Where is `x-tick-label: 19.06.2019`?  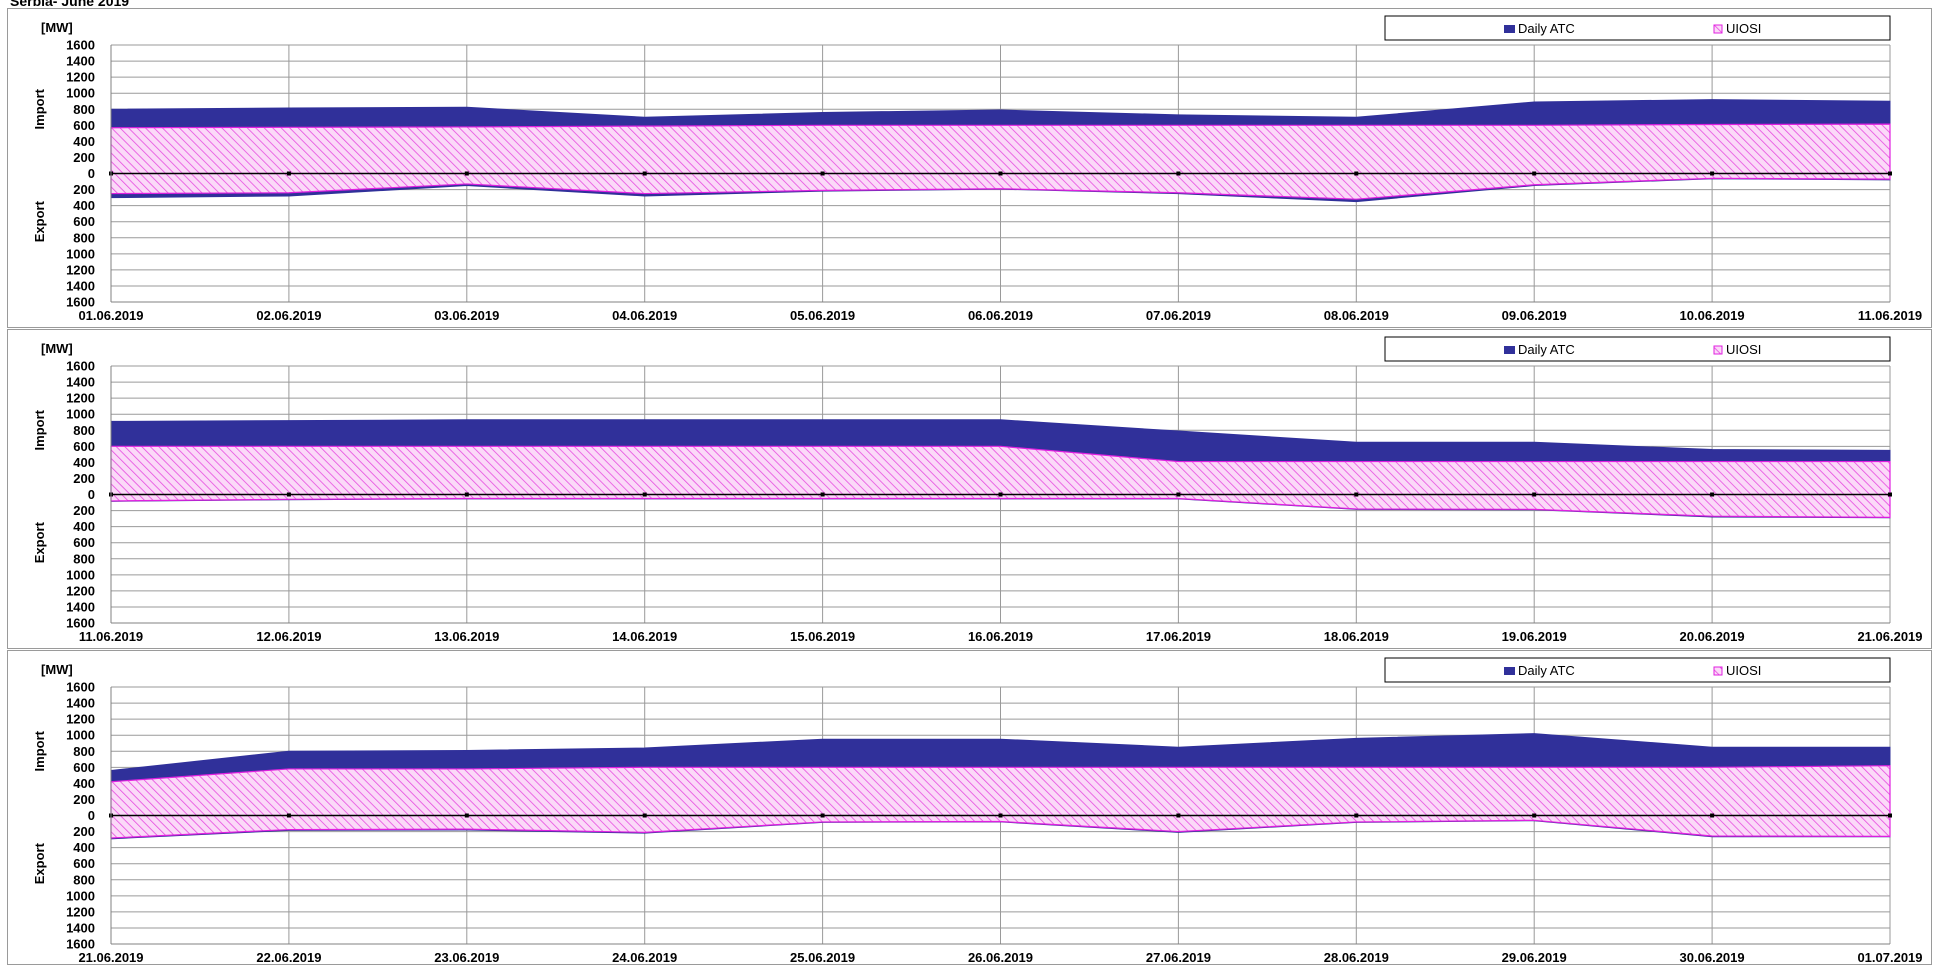
x-tick-label: 19.06.2019 is located at coordinates (1534, 636).